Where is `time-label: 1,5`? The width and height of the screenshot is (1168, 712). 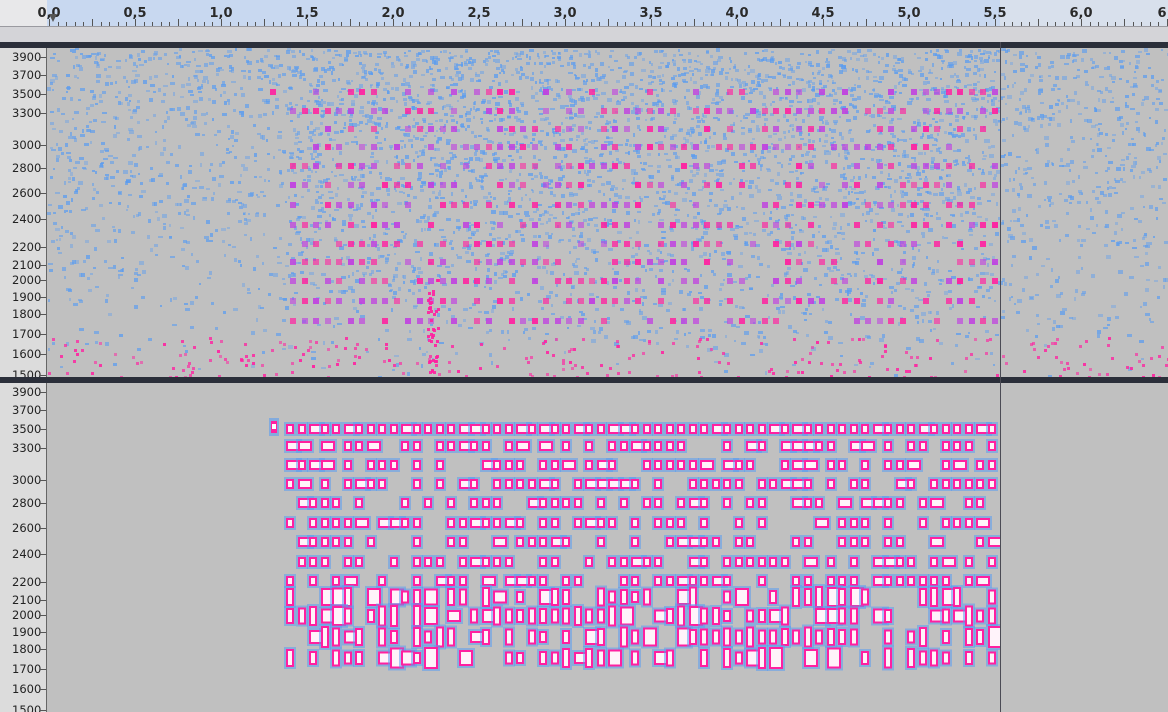
time-label: 1,5 is located at coordinates (307, 13).